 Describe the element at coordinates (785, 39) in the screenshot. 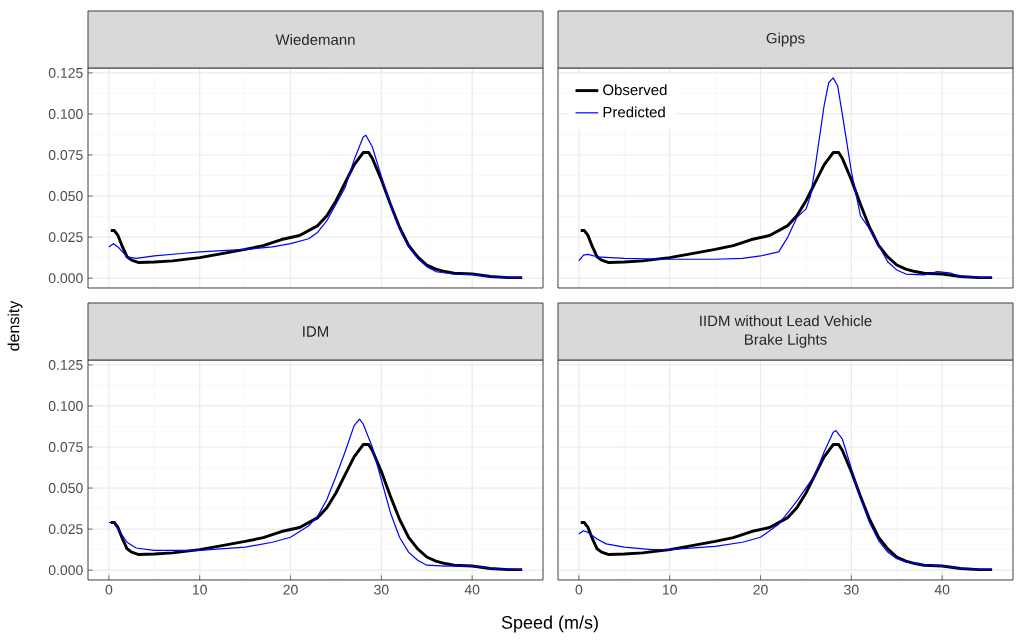

I see `chart-title: Gipps` at that location.